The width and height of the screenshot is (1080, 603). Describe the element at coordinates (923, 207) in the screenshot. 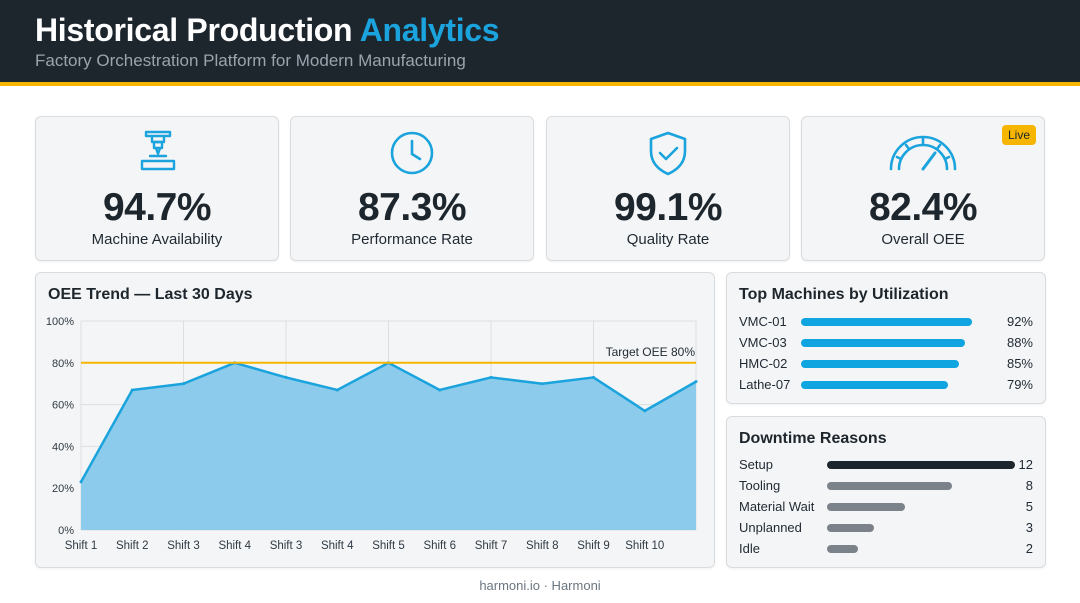

I see `kpi-value: 82.4%` at that location.